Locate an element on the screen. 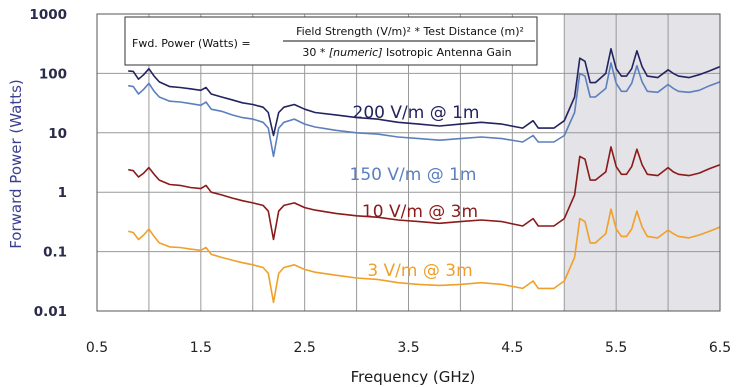 The image size is (736, 387). x-tick-label: 4.5 is located at coordinates (512, 348).